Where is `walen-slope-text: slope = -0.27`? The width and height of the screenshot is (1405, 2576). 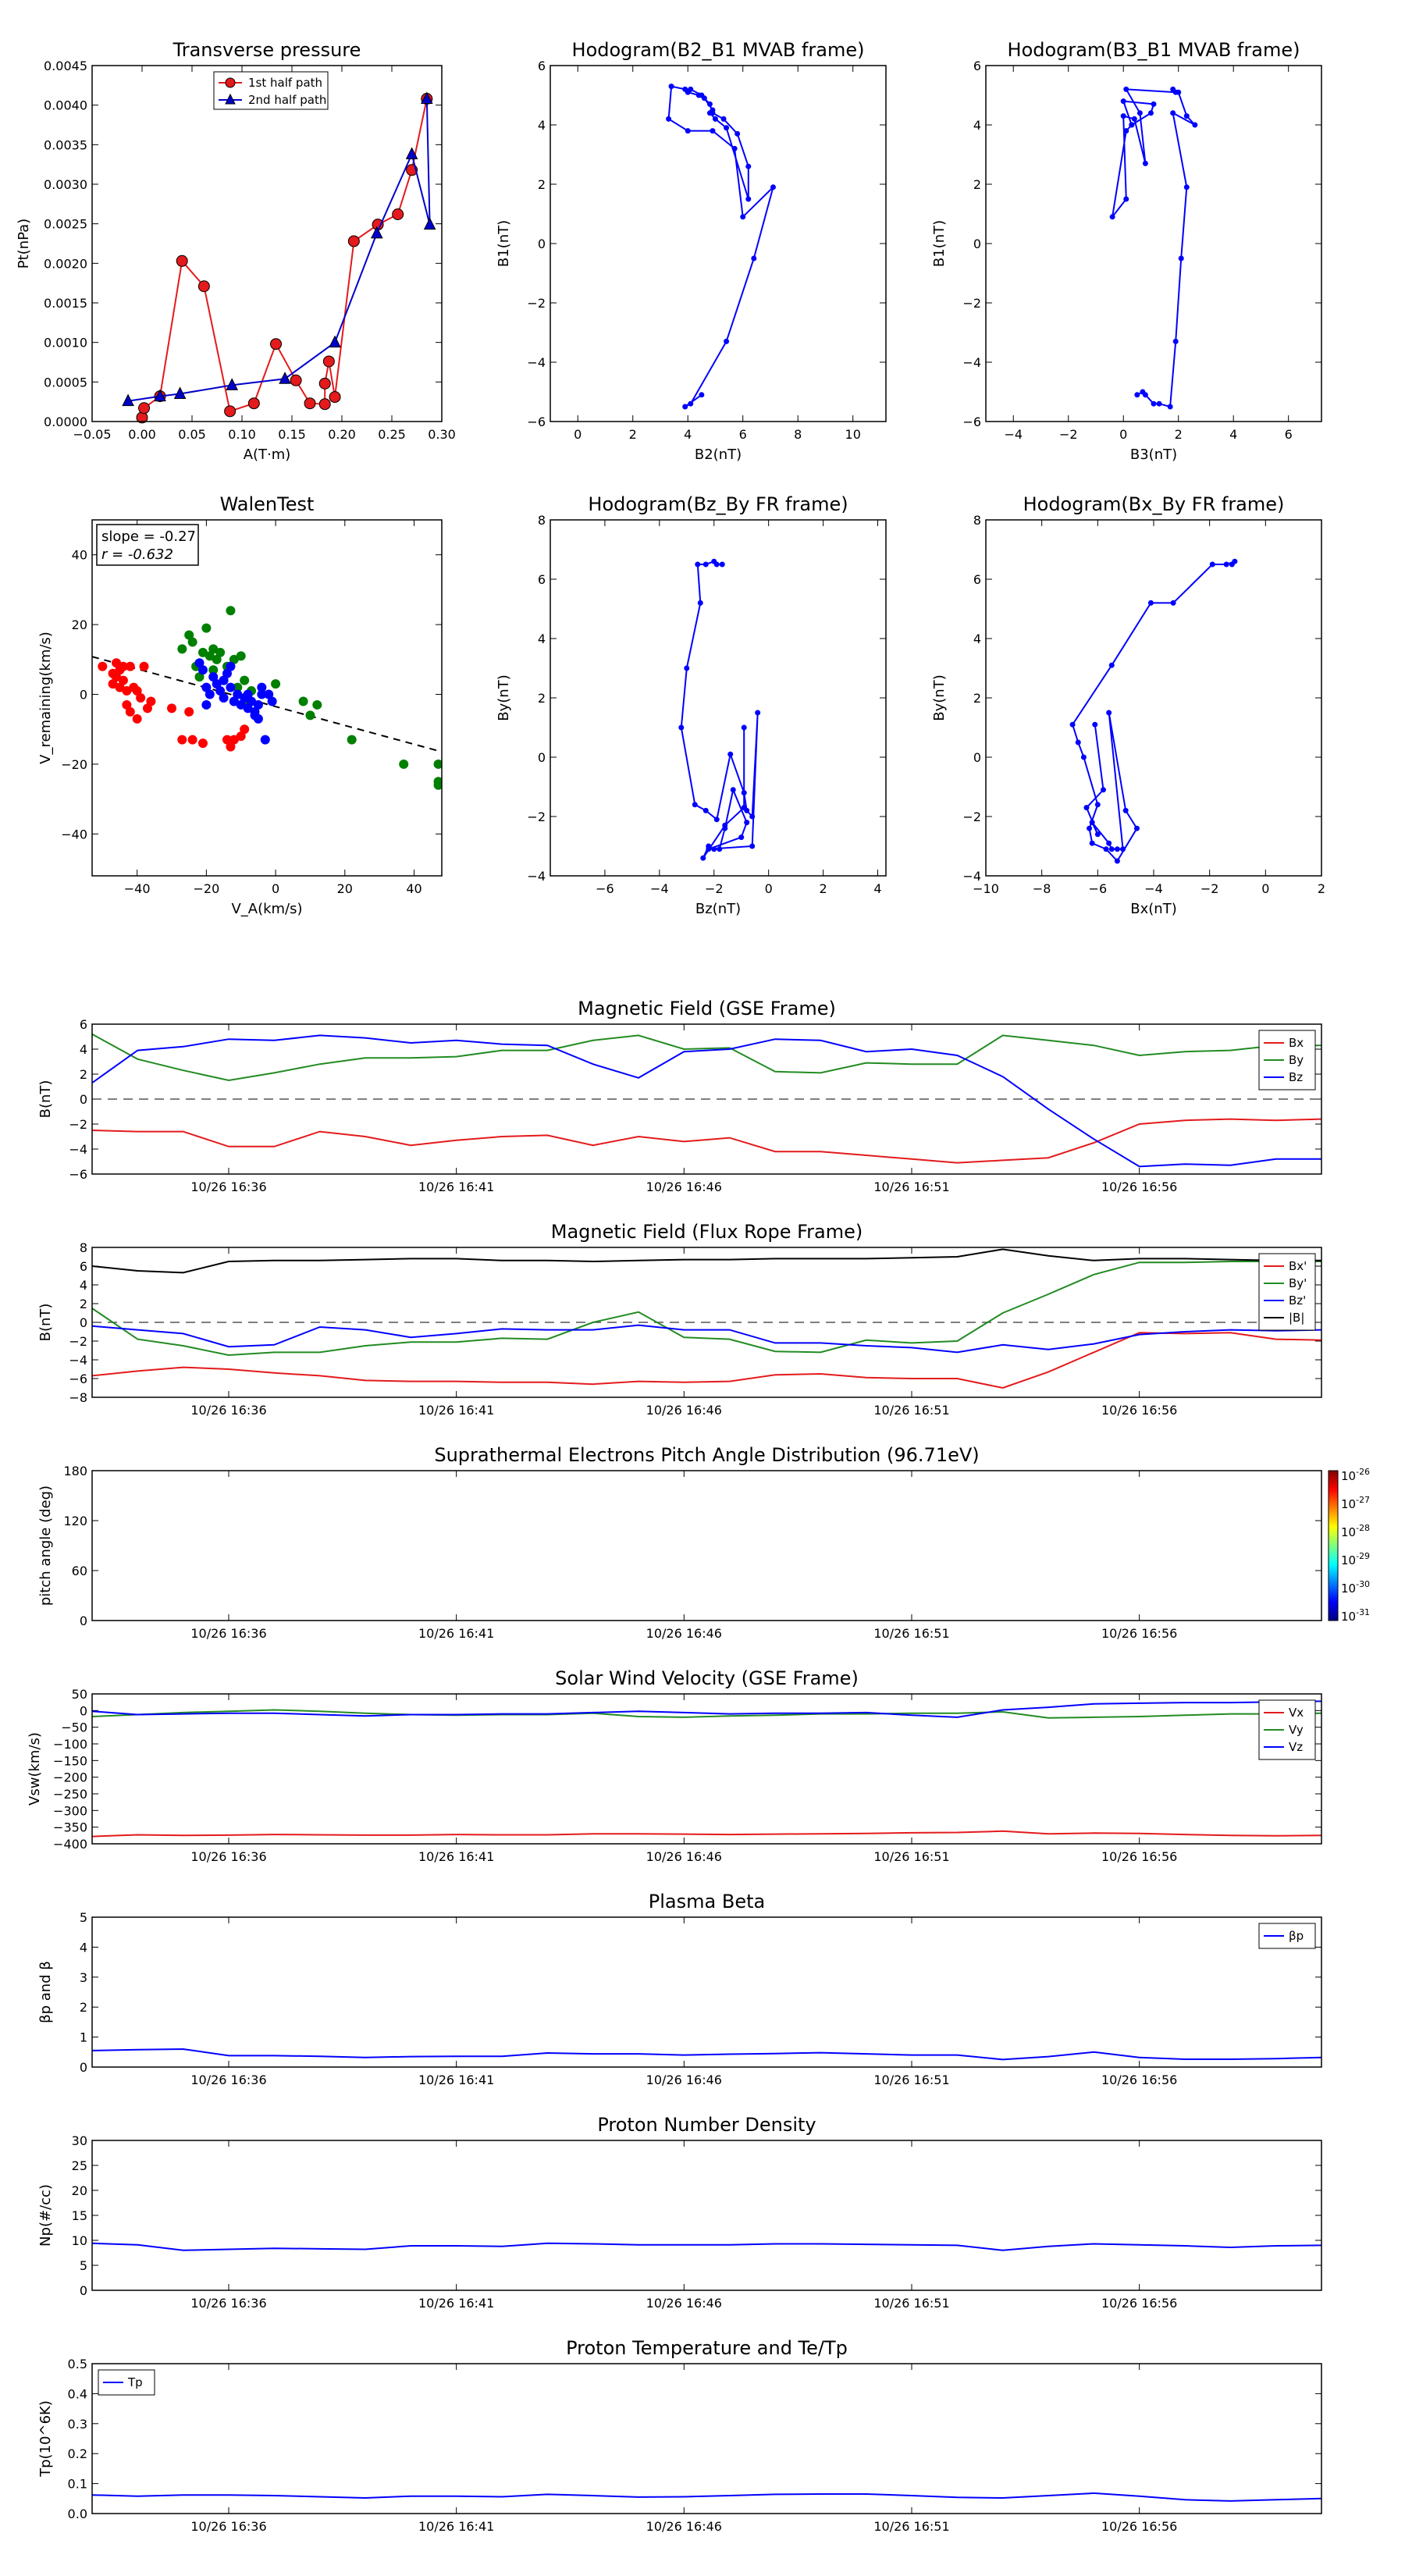
walen-slope-text: slope = -0.27 is located at coordinates (148, 536).